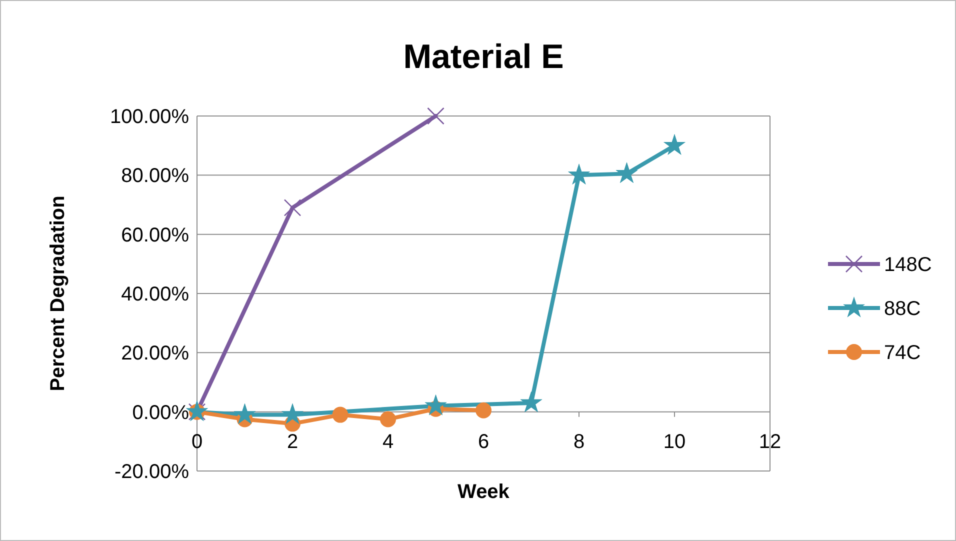 This screenshot has height=541, width=956. I want to click on y-tick-label: 20.00%, so click(155, 353).